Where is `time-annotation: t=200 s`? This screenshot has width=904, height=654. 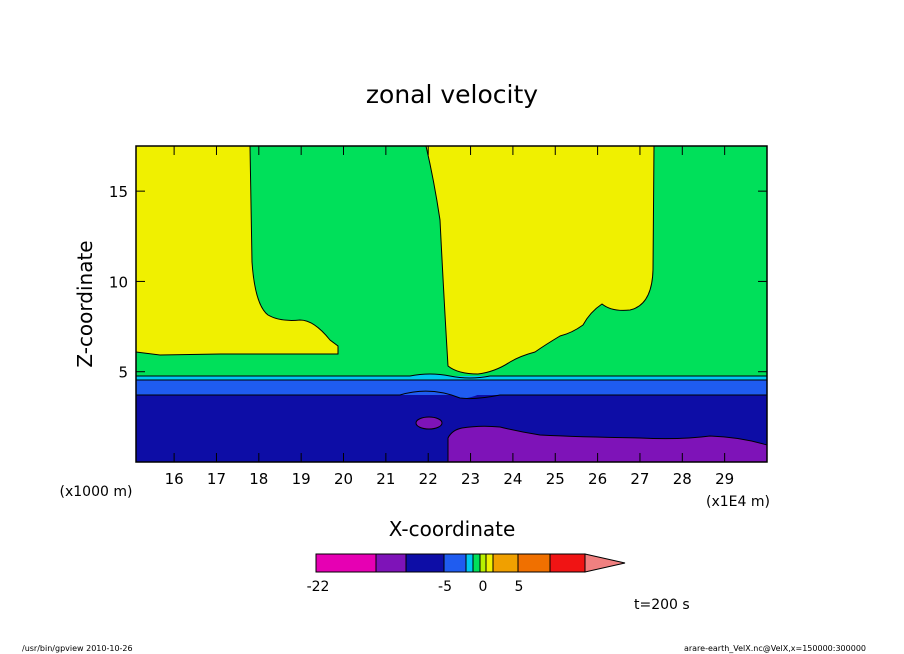
time-annotation: t=200 s is located at coordinates (662, 605).